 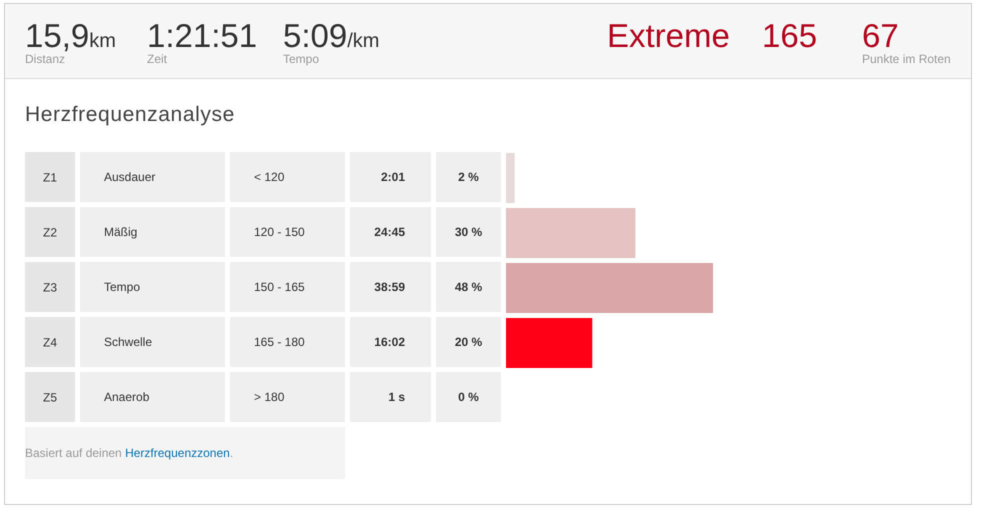 I want to click on text: Distanz, so click(x=45, y=59).